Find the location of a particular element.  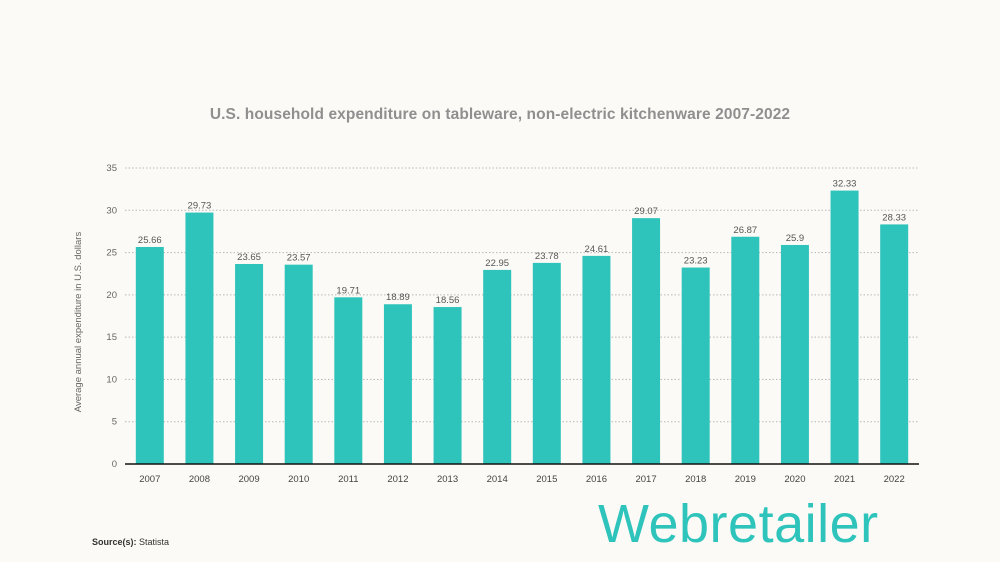

bar-2010 is located at coordinates (298, 364).